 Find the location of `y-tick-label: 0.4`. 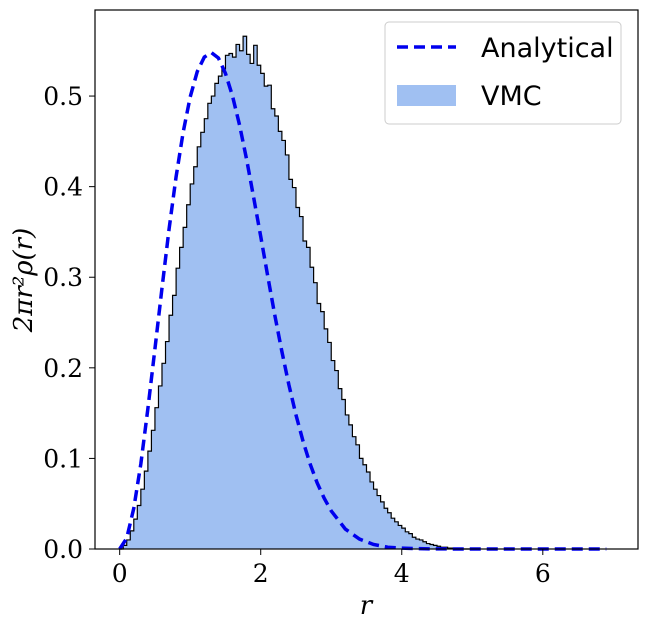

y-tick-label: 0.4 is located at coordinates (63, 187).